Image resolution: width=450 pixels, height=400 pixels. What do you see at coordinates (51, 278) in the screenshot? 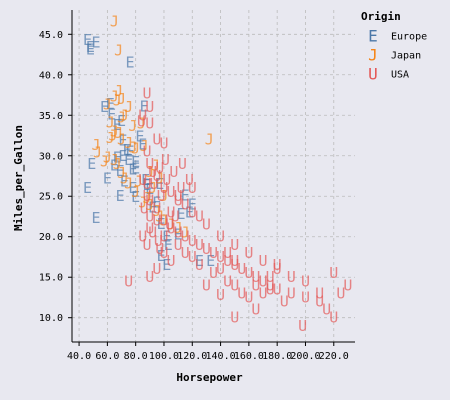
I see `y-tick-label: 15.0` at bounding box center [51, 278].